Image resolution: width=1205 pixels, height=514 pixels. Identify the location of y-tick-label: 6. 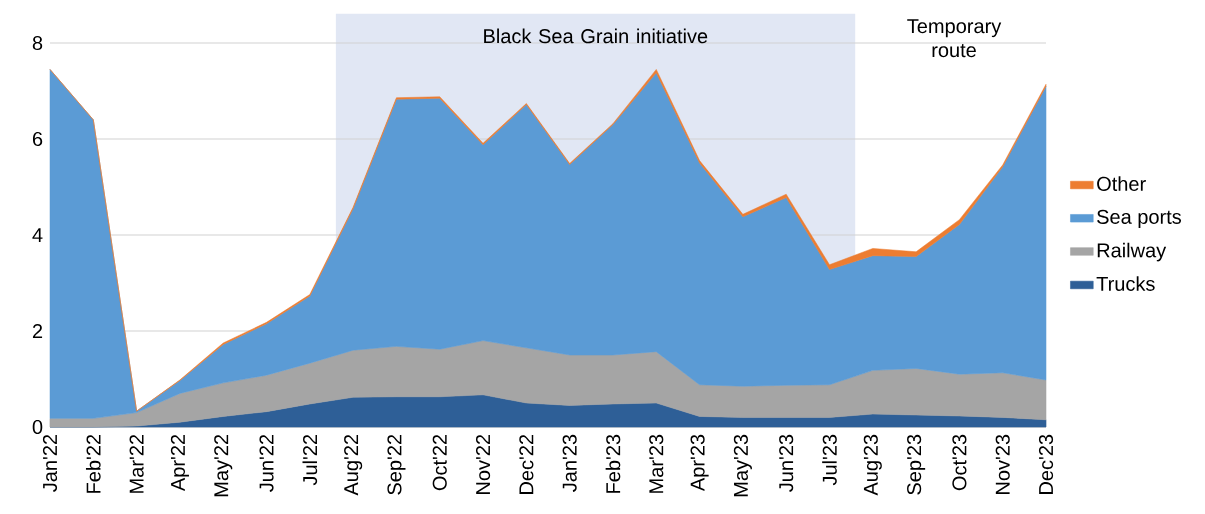
(37, 139).